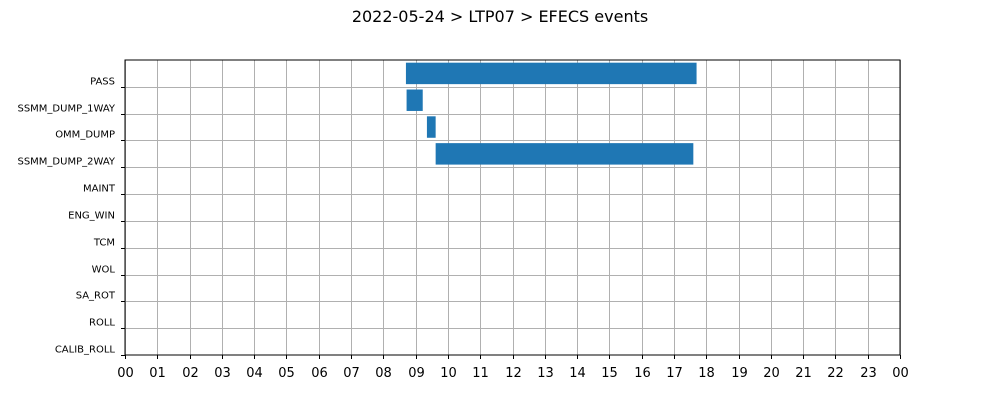 Image resolution: width=1000 pixels, height=400 pixels. What do you see at coordinates (96, 296) in the screenshot?
I see `y-tick-label: SA_ROT` at bounding box center [96, 296].